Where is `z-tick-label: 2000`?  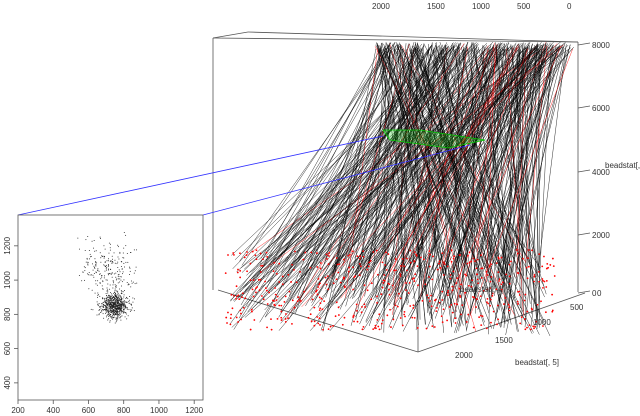 z-tick-label: 2000 is located at coordinates (601, 235).